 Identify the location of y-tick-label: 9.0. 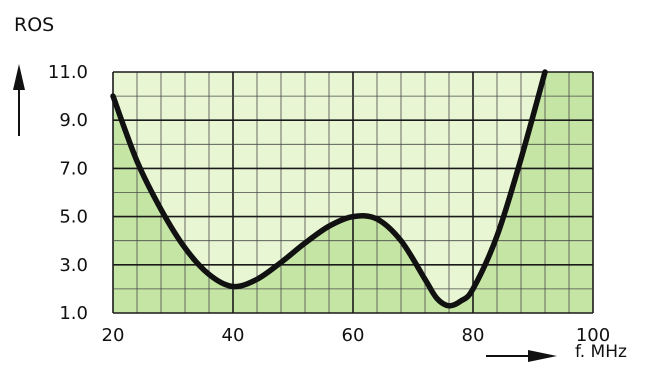
(73, 120).